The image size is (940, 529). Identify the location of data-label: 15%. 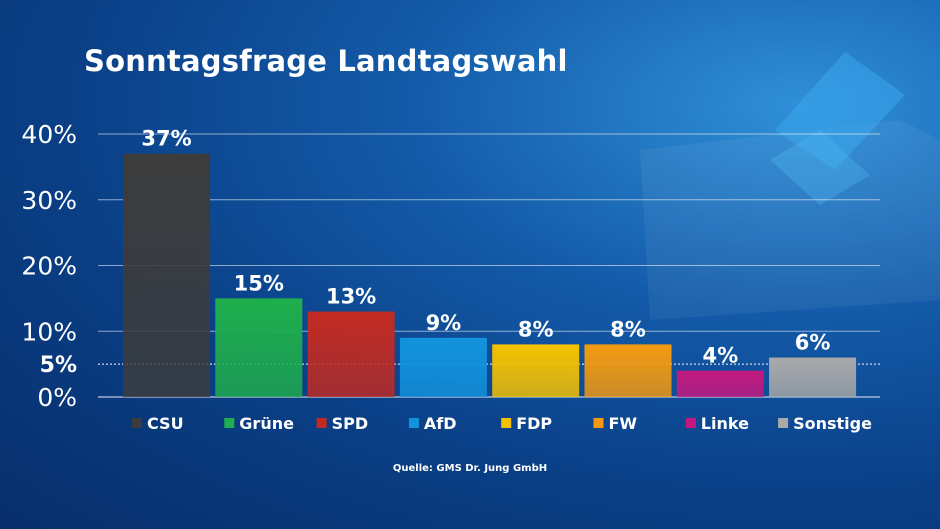
(259, 283).